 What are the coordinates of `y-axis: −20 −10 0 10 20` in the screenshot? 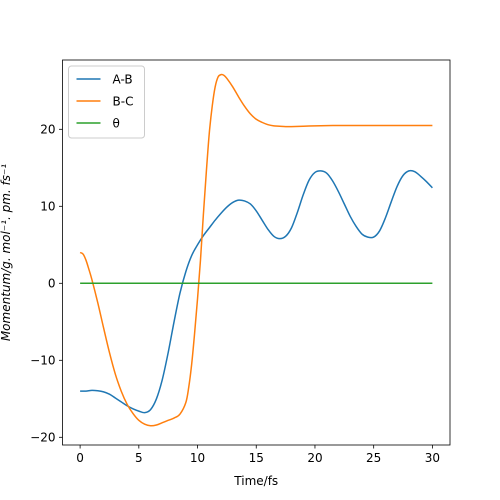 It's located at (46, 284).